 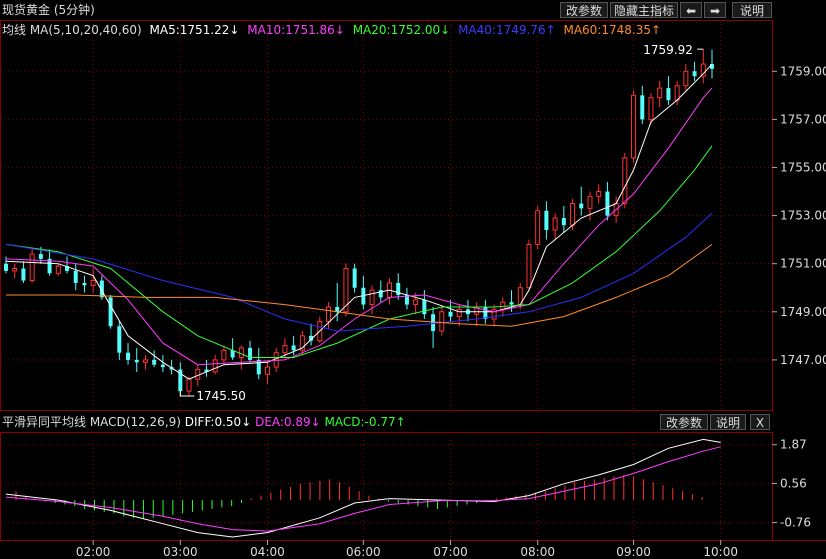 What do you see at coordinates (728, 422) in the screenshot?
I see `macd-help-button: 说明` at bounding box center [728, 422].